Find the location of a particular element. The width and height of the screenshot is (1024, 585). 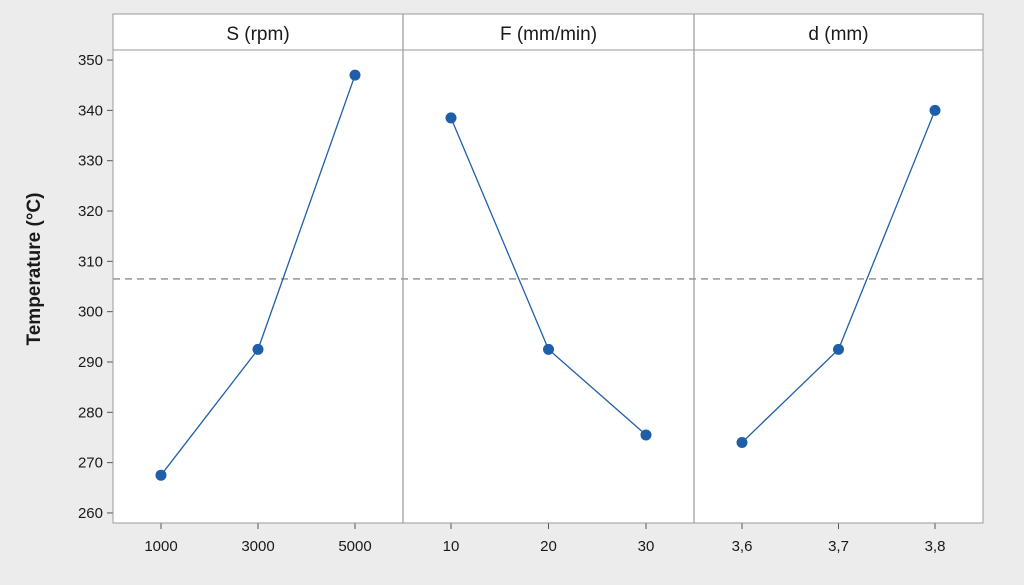

y-axis: 260 270 280 290 300 310 320 330 340 350 is located at coordinates (95, 287).